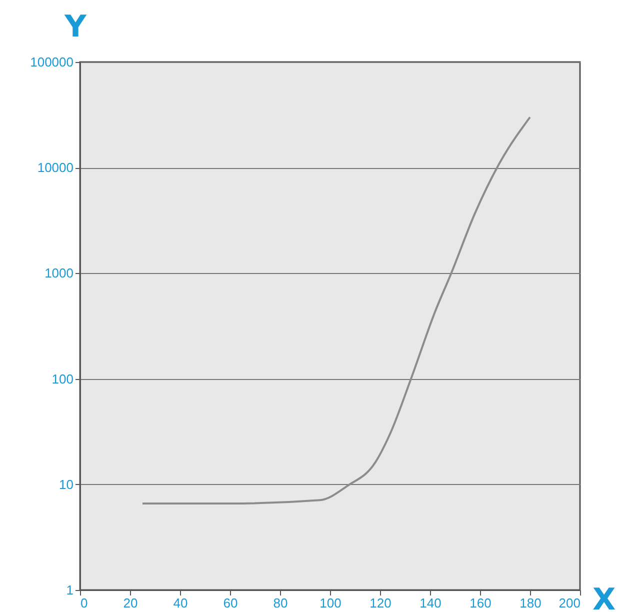 The image size is (641, 612). Describe the element at coordinates (84, 603) in the screenshot. I see `x-tick-label: 0` at that location.